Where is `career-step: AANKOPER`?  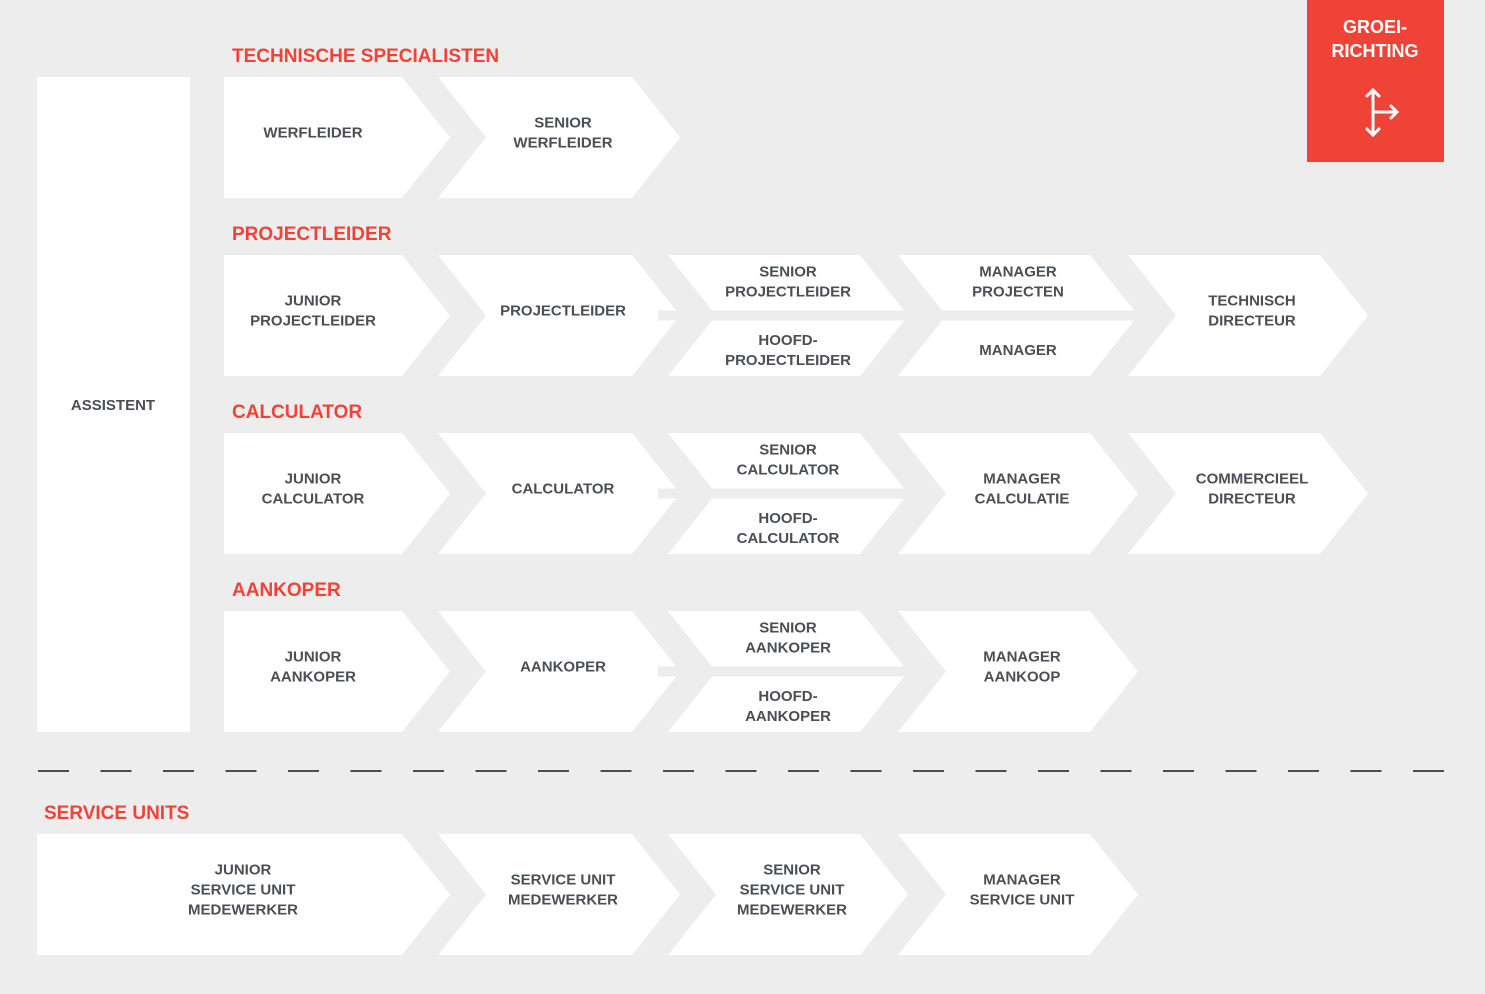 career-step: AANKOPER is located at coordinates (559, 671).